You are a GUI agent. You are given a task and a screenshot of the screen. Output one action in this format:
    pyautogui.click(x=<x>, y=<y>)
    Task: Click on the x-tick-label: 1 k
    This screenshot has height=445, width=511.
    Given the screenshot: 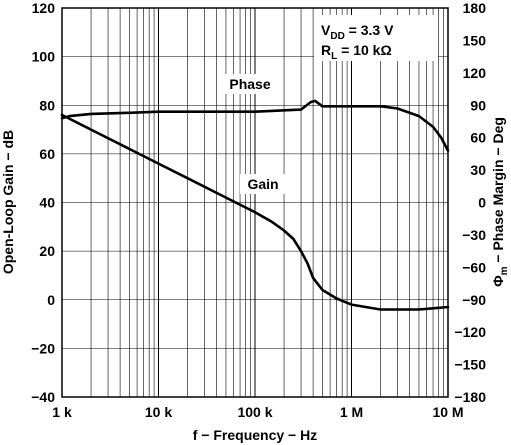 What is the action you would take?
    pyautogui.click(x=62, y=412)
    